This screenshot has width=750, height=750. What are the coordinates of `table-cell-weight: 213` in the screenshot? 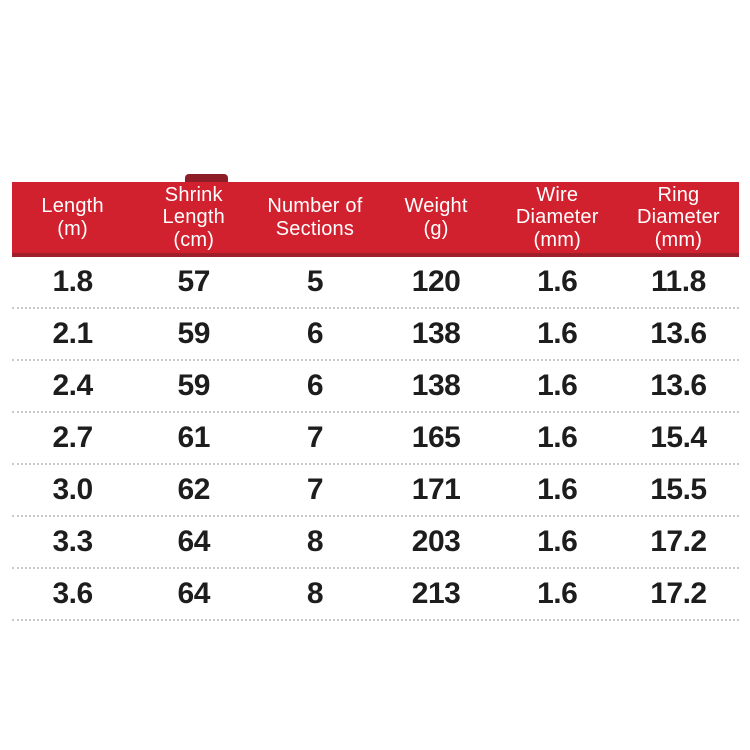 It's located at (436, 593).